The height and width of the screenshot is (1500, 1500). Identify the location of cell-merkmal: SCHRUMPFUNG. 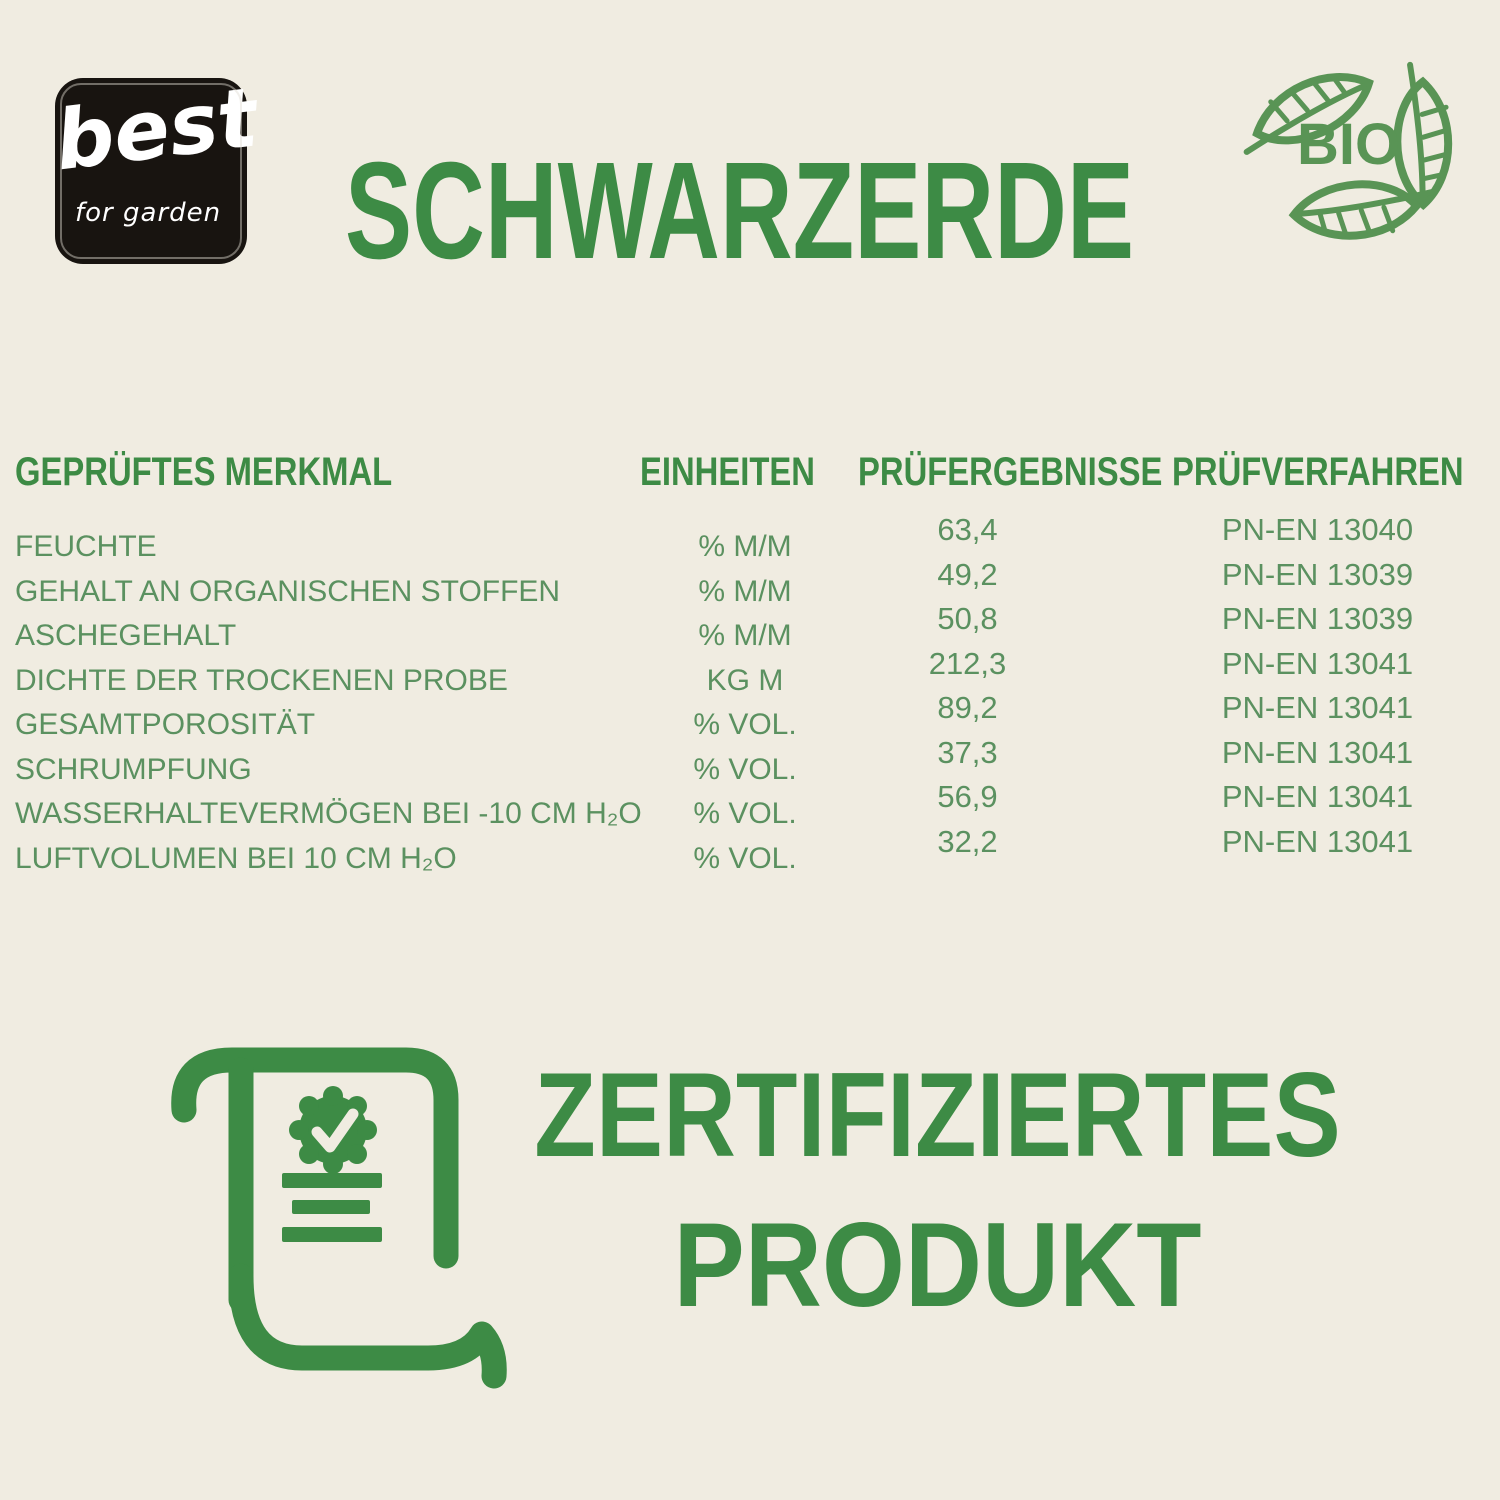
(133, 769).